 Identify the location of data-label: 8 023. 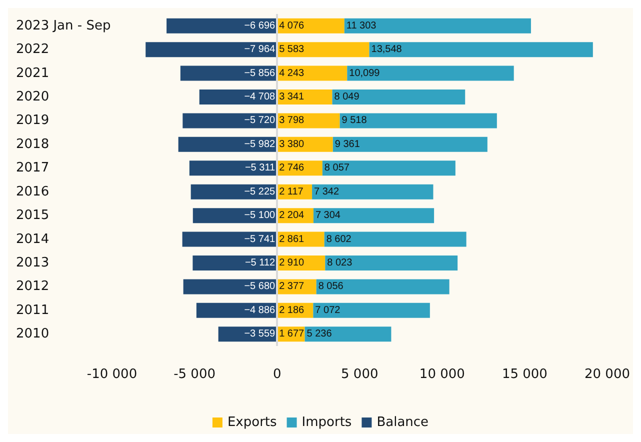
(340, 263).